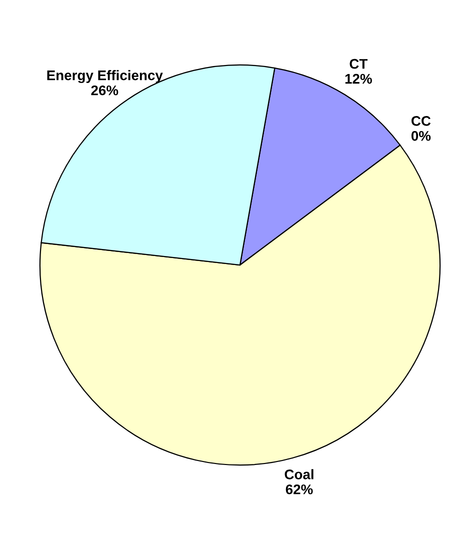 Image resolution: width=476 pixels, height=535 pixels. What do you see at coordinates (421, 121) in the screenshot?
I see `category-label: CC` at bounding box center [421, 121].